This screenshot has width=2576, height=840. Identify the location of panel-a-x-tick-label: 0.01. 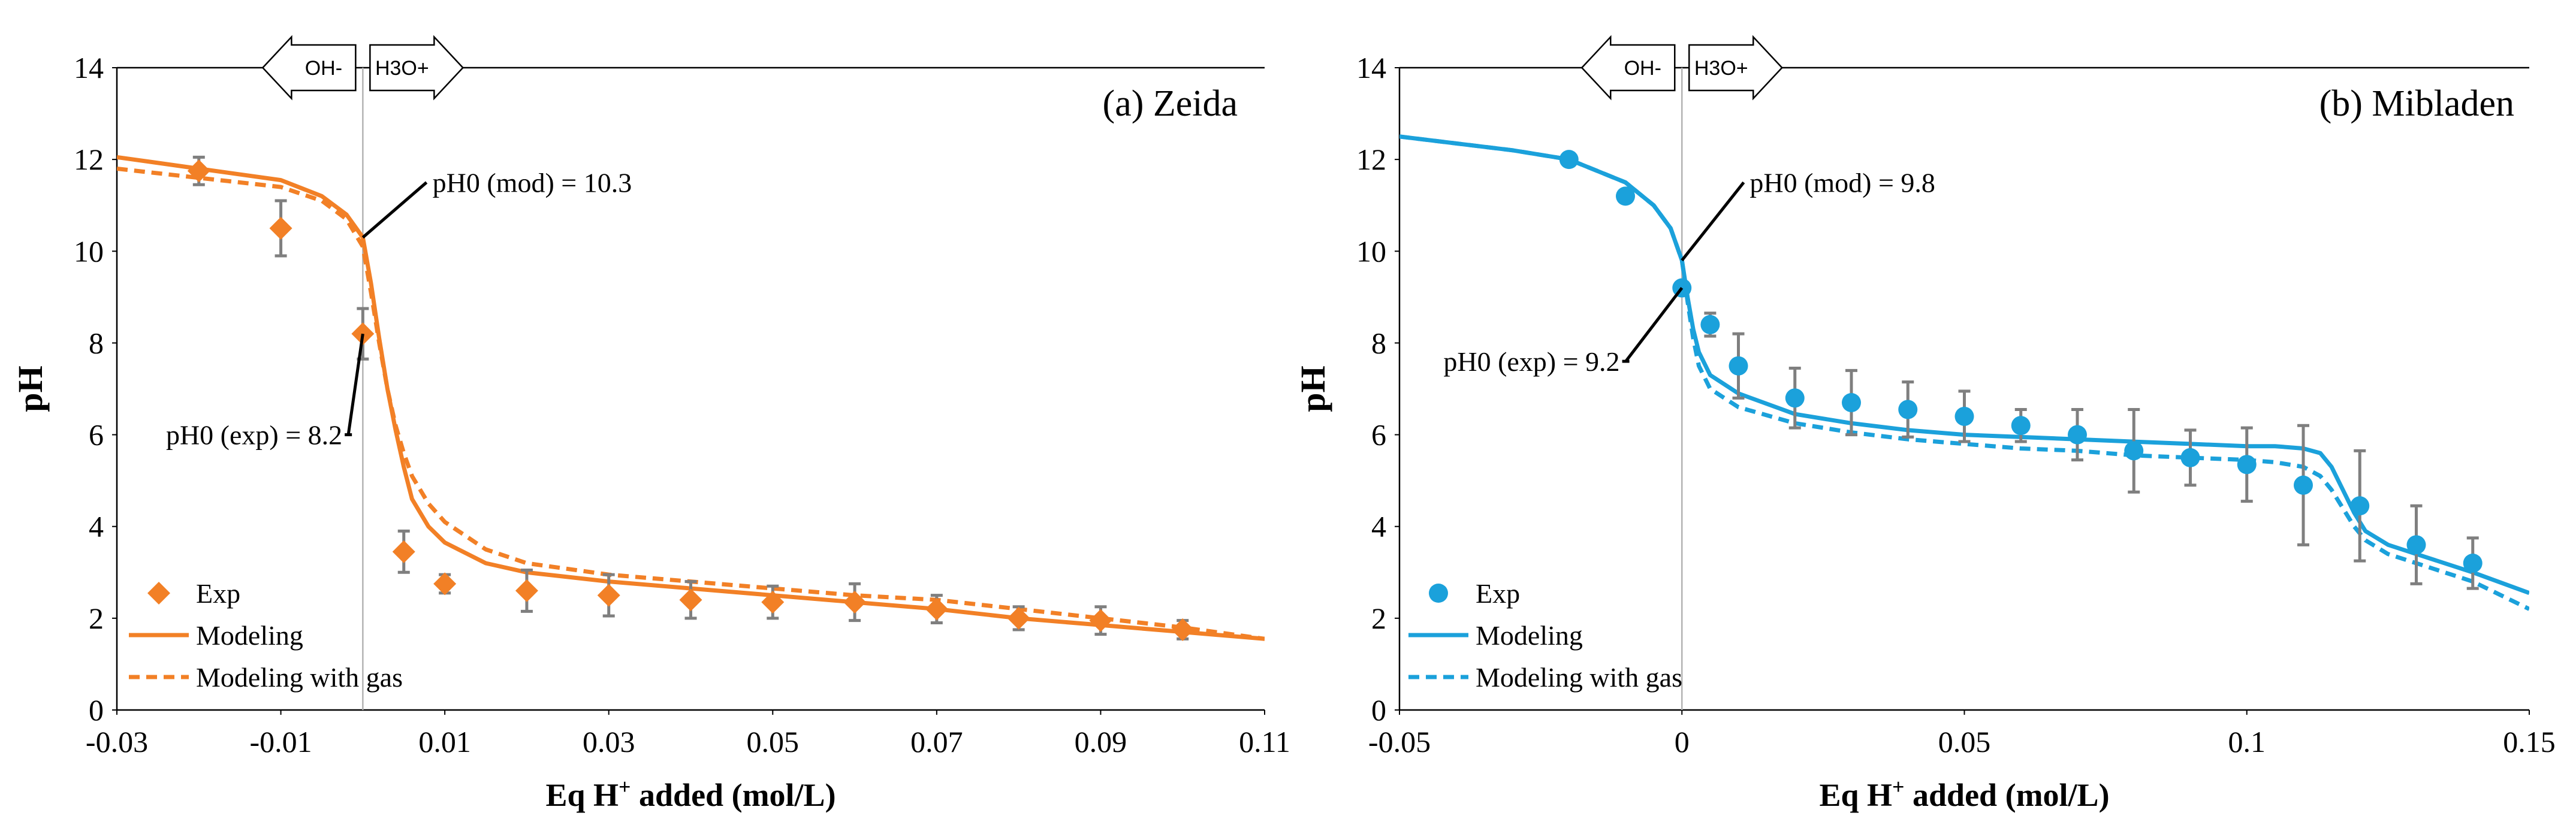
(445, 742).